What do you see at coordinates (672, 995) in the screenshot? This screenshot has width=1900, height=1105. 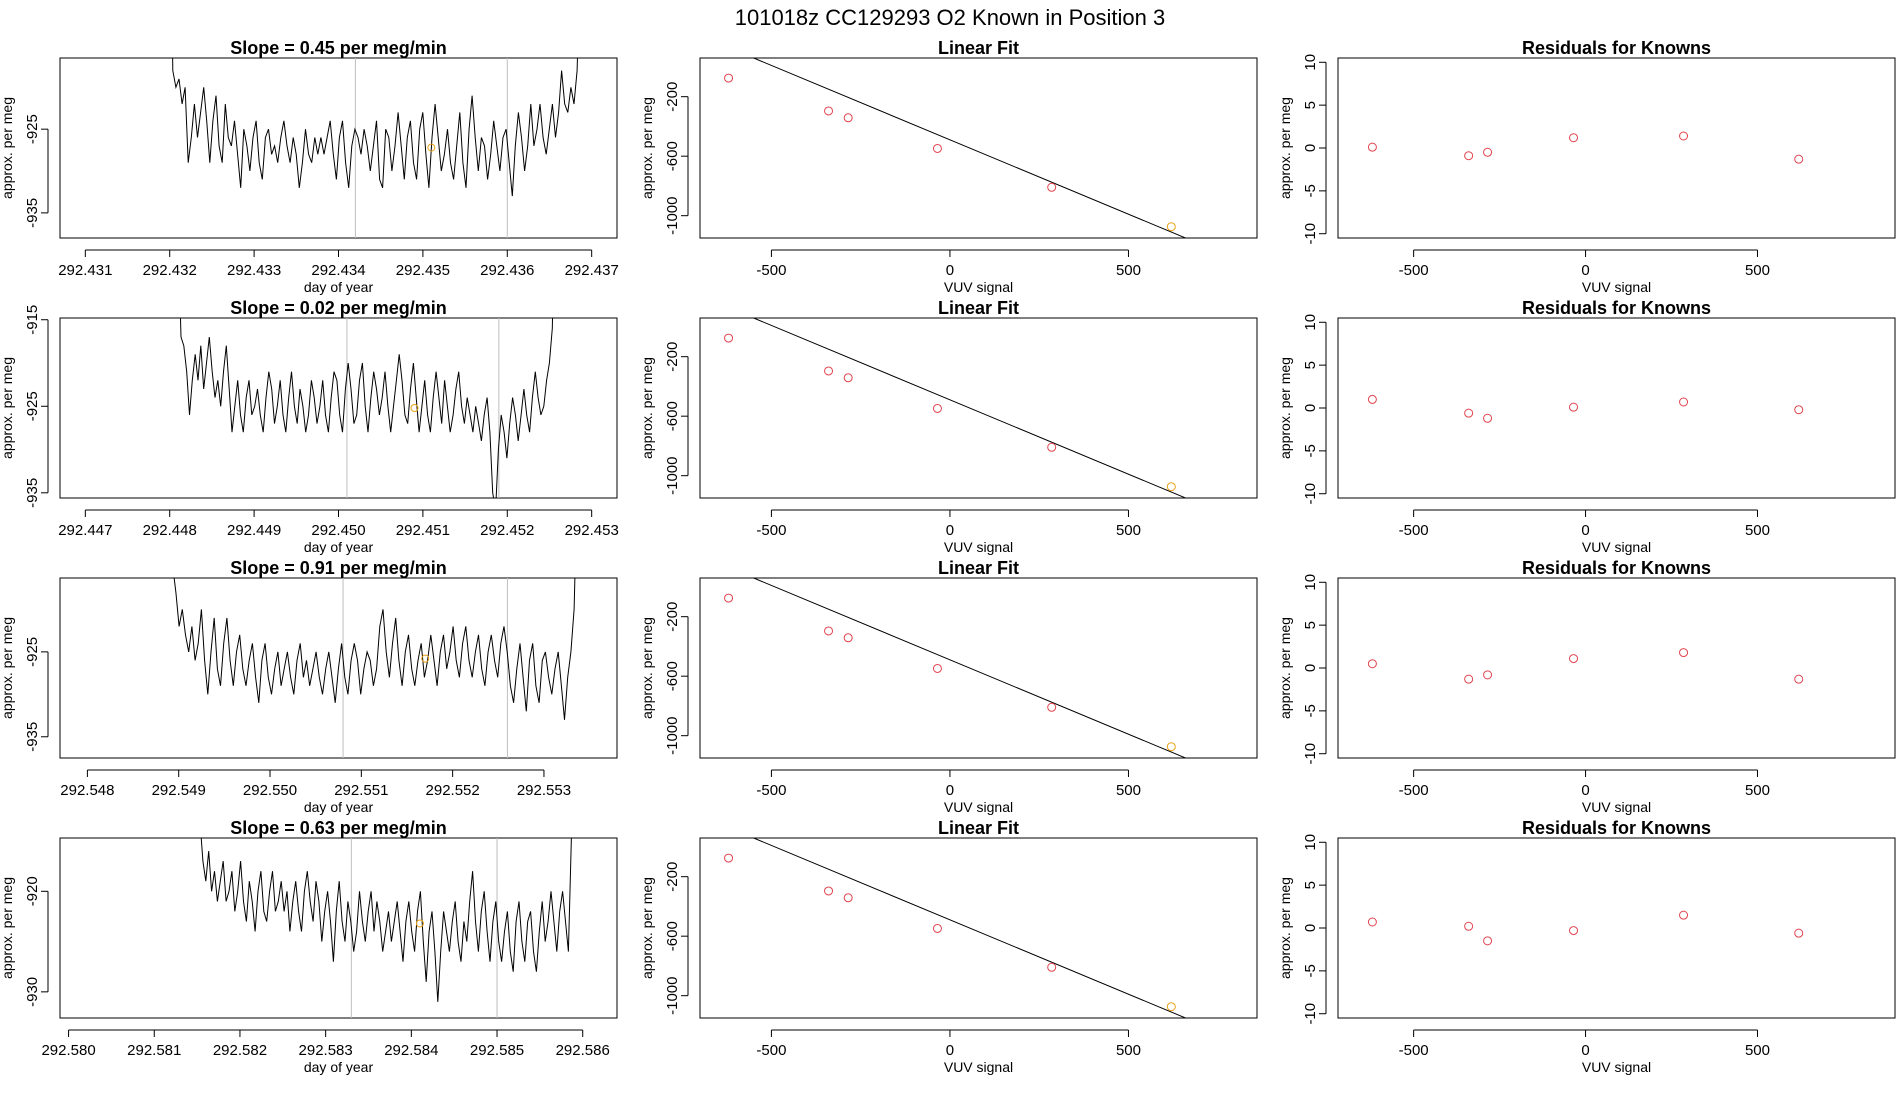 I see `y-tick-label: -1000` at bounding box center [672, 995].